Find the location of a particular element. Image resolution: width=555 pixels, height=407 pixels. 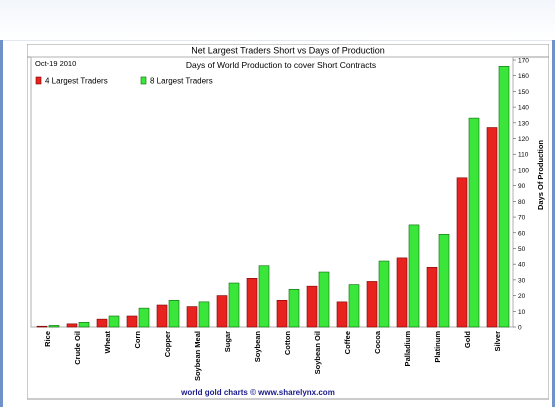

x-tick-label: Soybean is located at coordinates (257, 347).